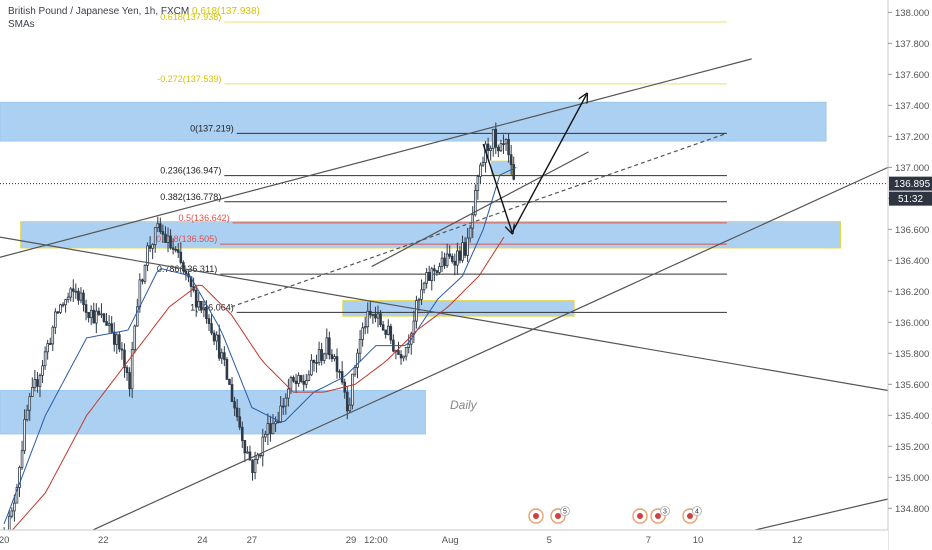 This screenshot has width=932, height=550. Describe the element at coordinates (912, 137) in the screenshot. I see `price-tick-label: 137.200` at that location.